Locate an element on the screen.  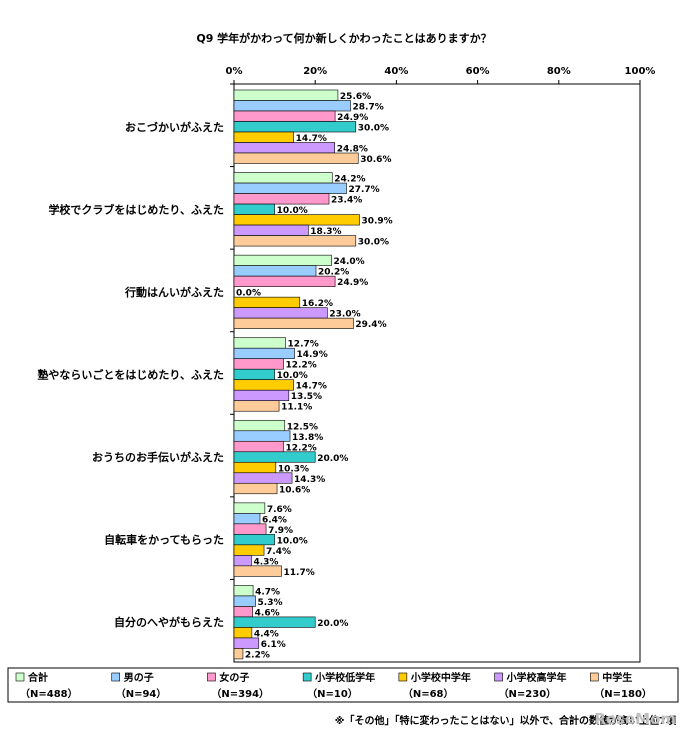
data-label: 6.1% is located at coordinates (273, 645).